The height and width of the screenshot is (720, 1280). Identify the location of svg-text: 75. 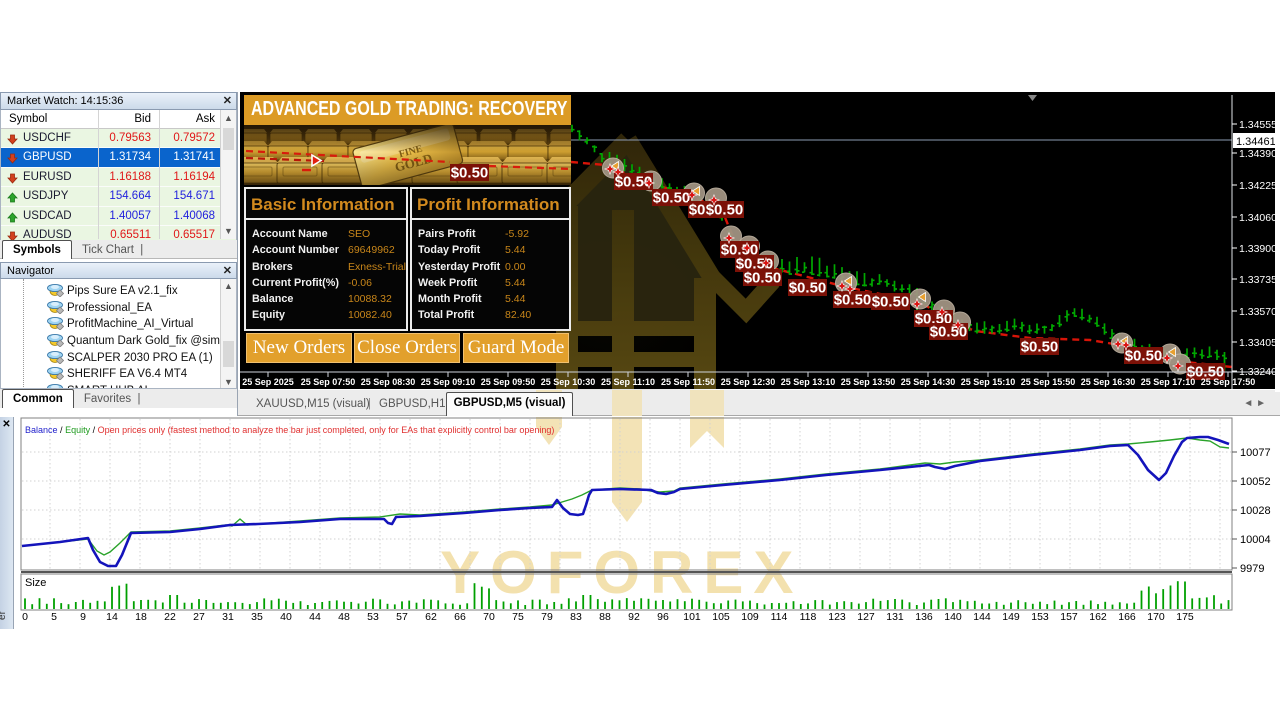
(518, 617).